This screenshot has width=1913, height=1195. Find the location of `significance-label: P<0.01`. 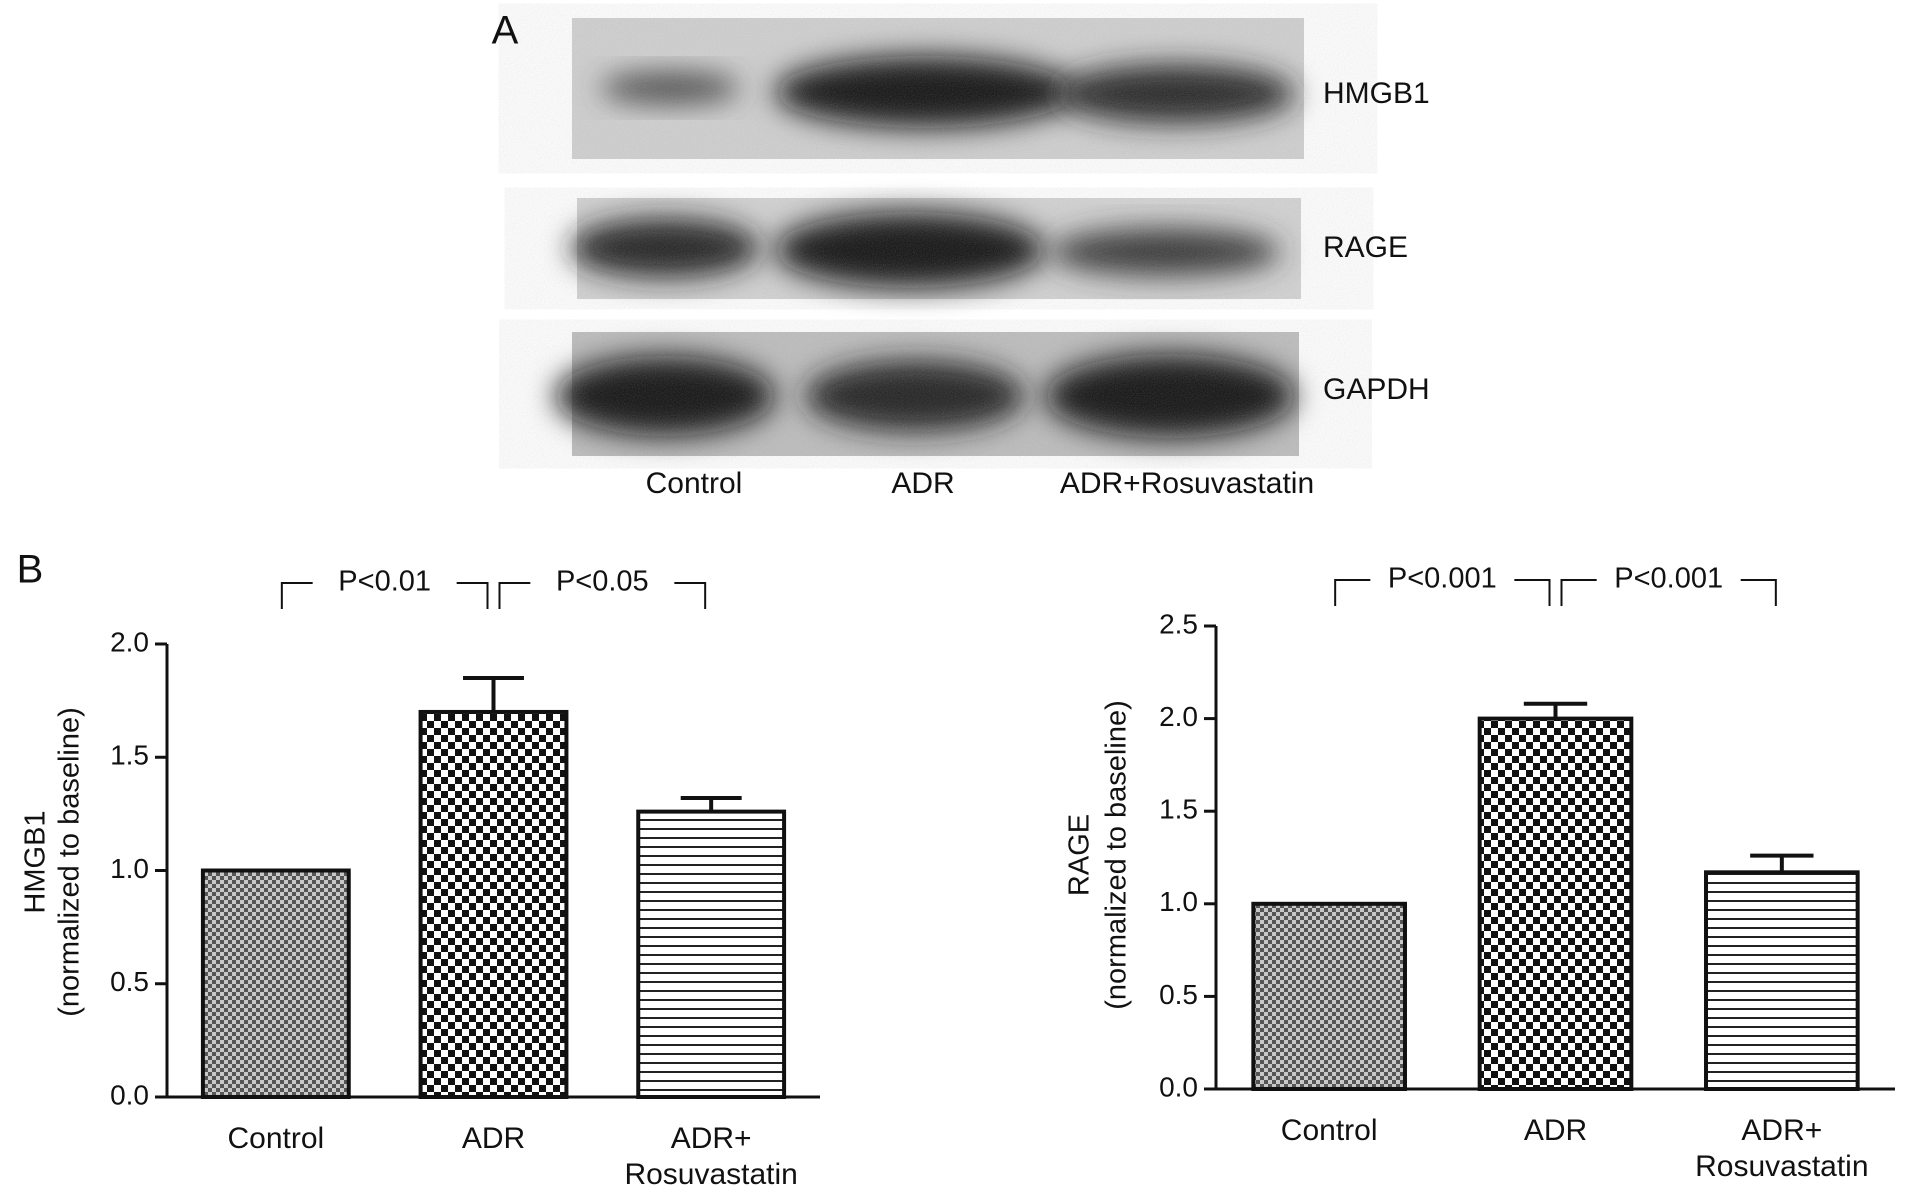

significance-label: P<0.01 is located at coordinates (384, 582).